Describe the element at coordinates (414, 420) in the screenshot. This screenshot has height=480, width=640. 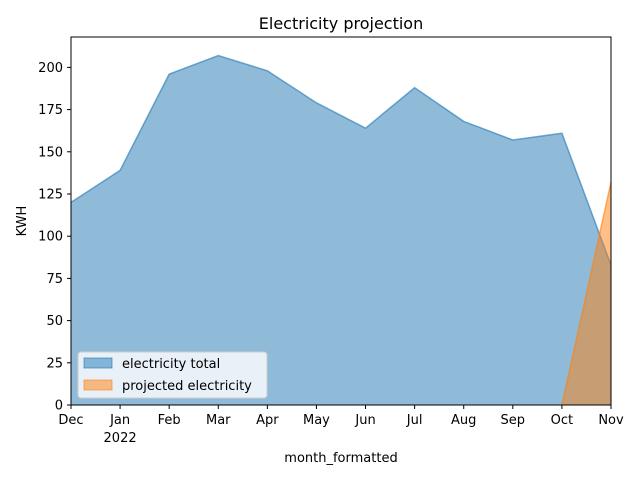
I see `x-tick-label-jul: Jul` at that location.